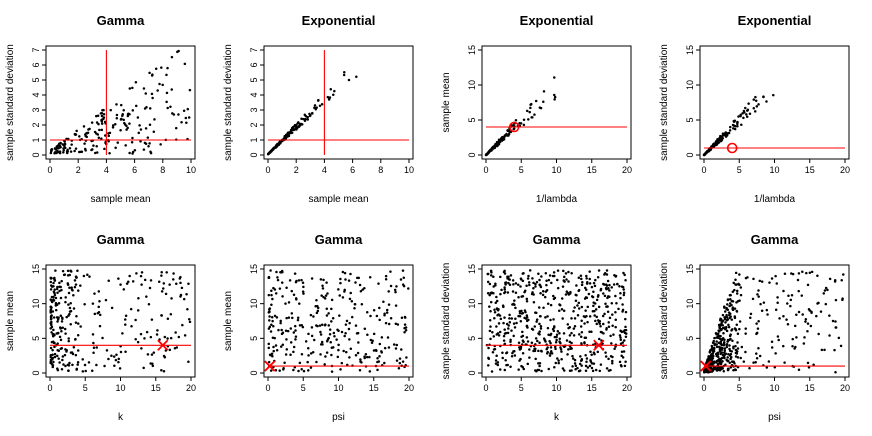 This screenshot has height=436, width=872. Describe the element at coordinates (36, 139) in the screenshot. I see `y-tick-label: 1` at that location.